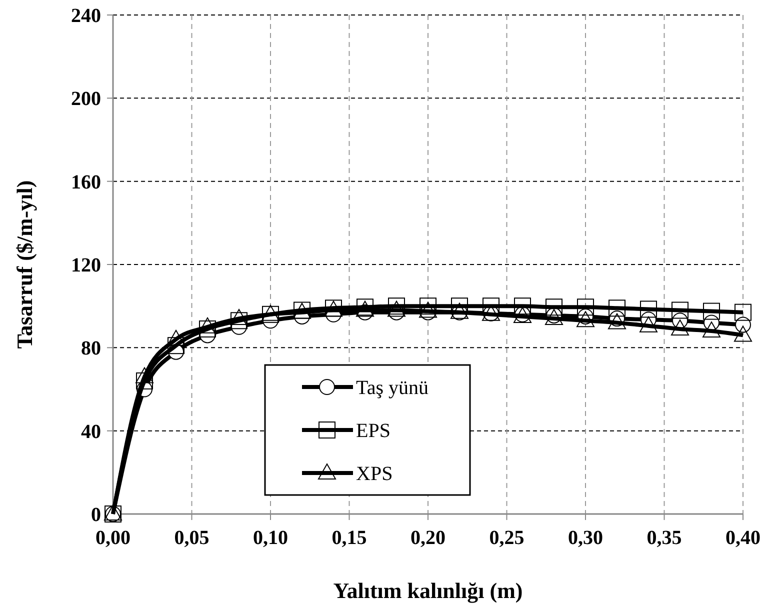 The image size is (762, 615). I want to click on y-tick-label: 0, so click(96, 515).